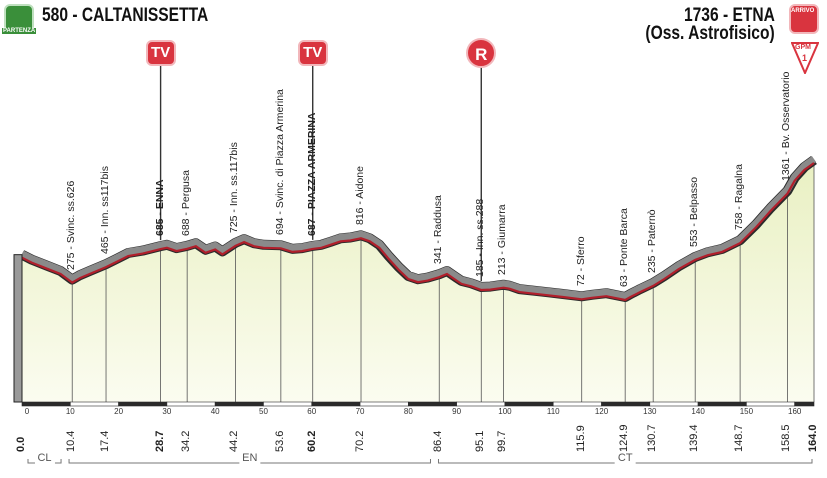 The width and height of the screenshot is (827, 478). I want to click on km-distance-label: 139.4, so click(694, 438).